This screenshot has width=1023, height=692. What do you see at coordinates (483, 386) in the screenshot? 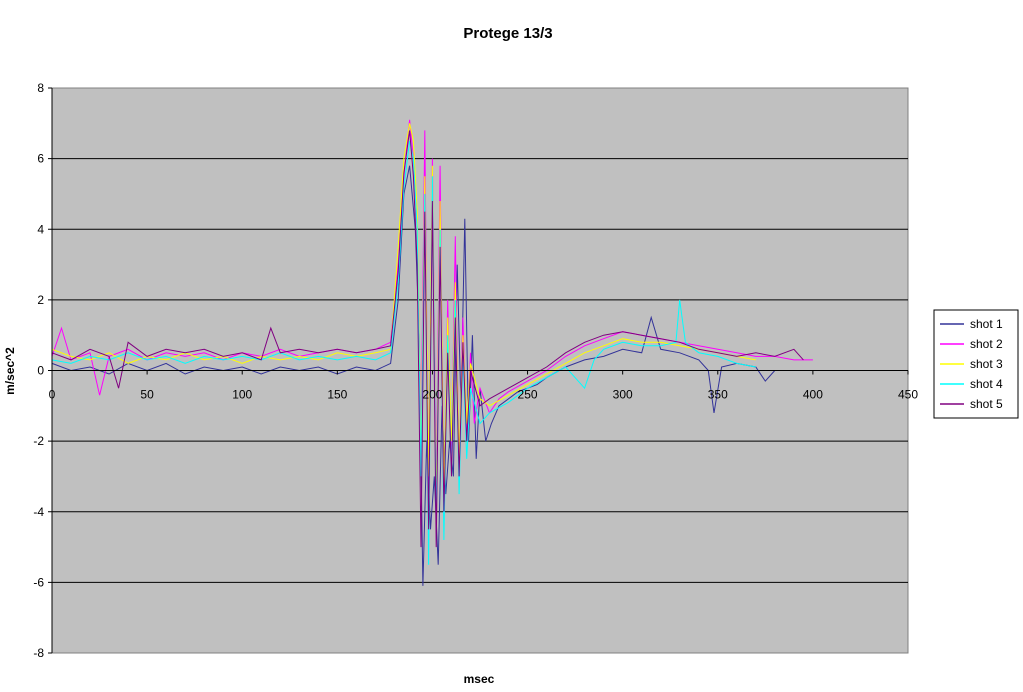
I see `x-tick-labels: 0 50 100 150 200 250 300 350 400 450` at bounding box center [483, 386].